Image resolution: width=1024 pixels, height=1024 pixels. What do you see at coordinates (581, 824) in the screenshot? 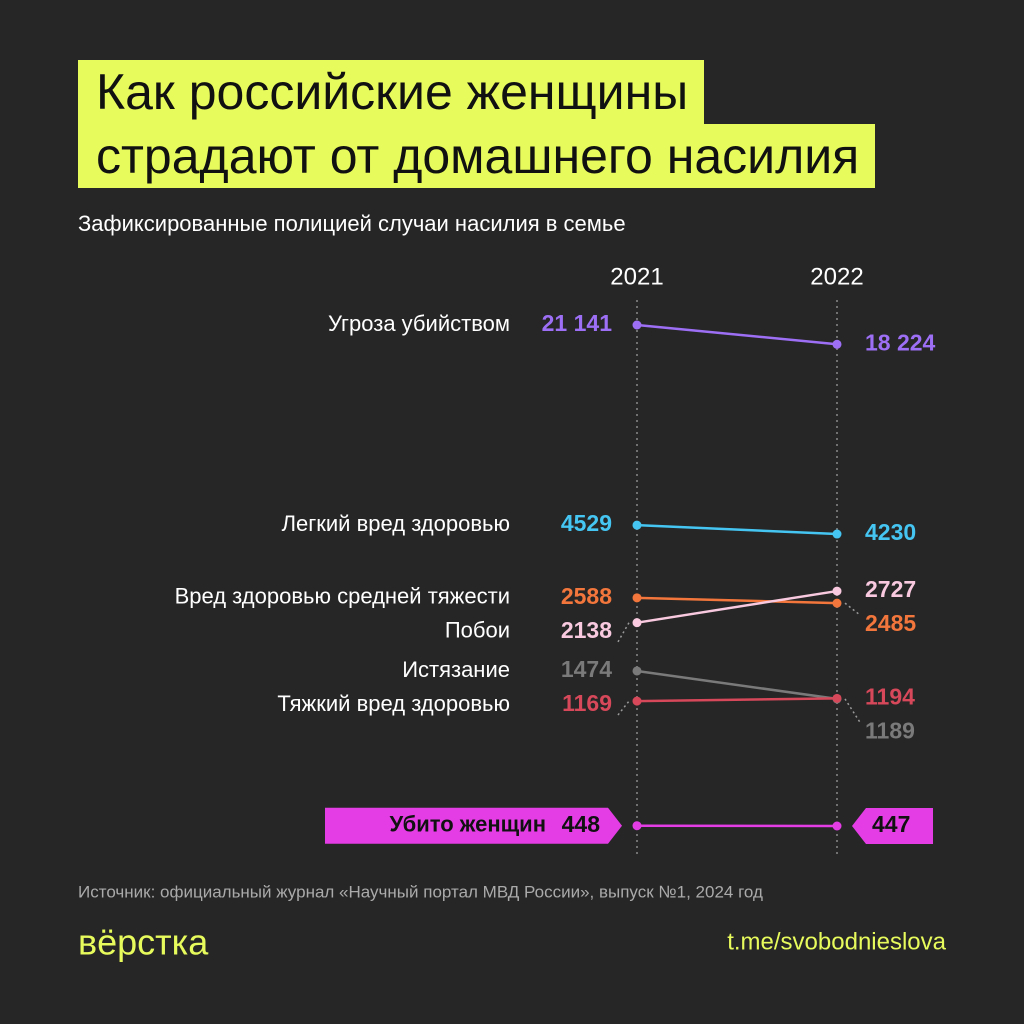
I see `value-label: 448` at bounding box center [581, 824].